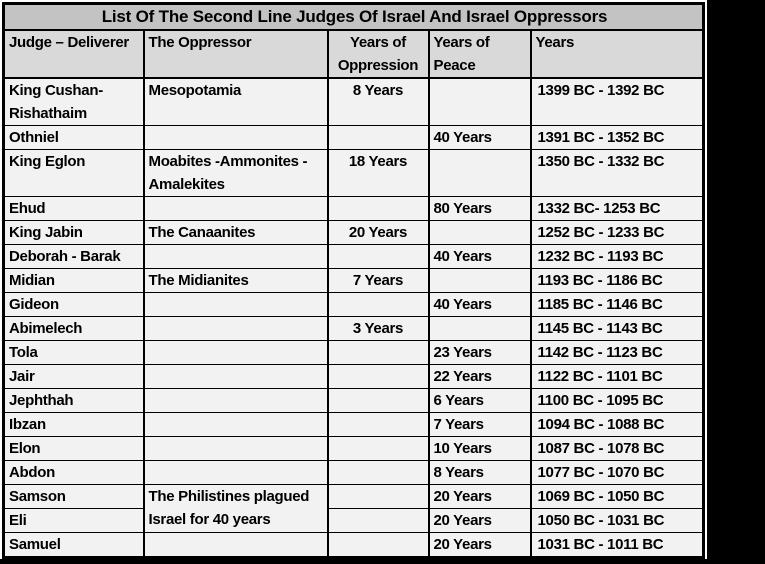  I want to click on table-row: Tola 23 Years 1142 BC - 1123 BC, so click(353, 352).